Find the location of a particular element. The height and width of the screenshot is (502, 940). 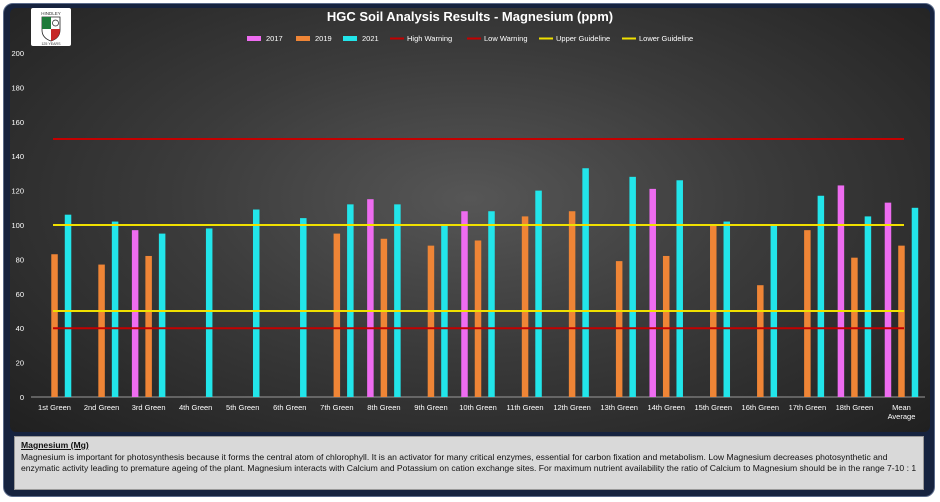

club-logo: HINDLEY 125 YEARS is located at coordinates (51, 27).